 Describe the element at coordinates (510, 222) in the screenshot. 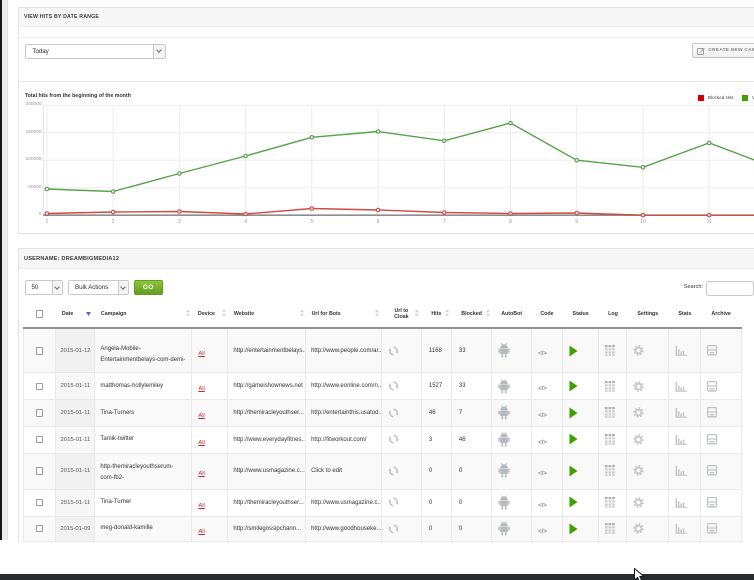

I see `svg-text: 8` at that location.